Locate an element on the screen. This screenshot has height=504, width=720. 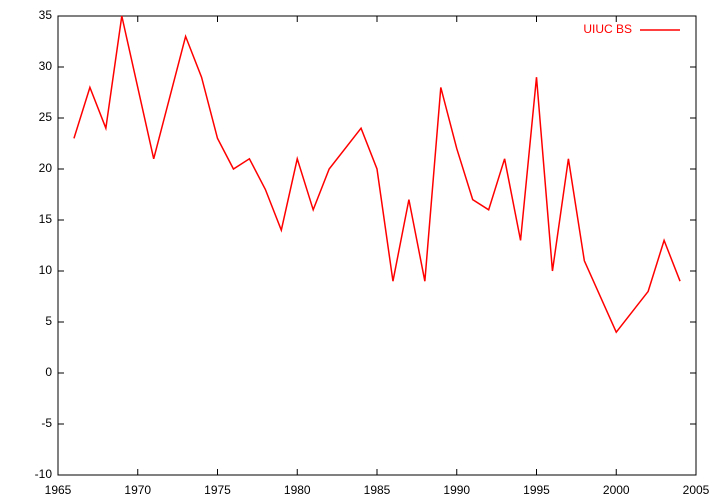
x-tick-label: 1975 is located at coordinates (217, 490).